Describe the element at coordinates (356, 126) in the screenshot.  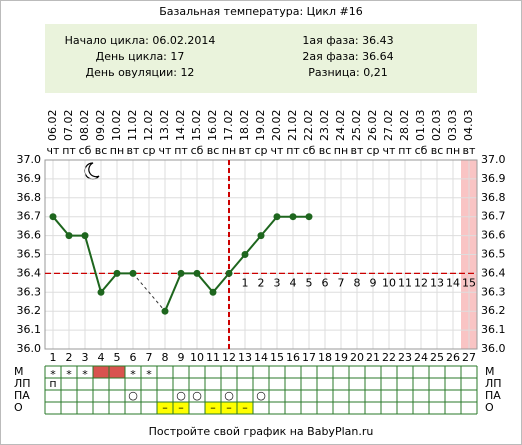
I see `date-label: 25.02` at that location.